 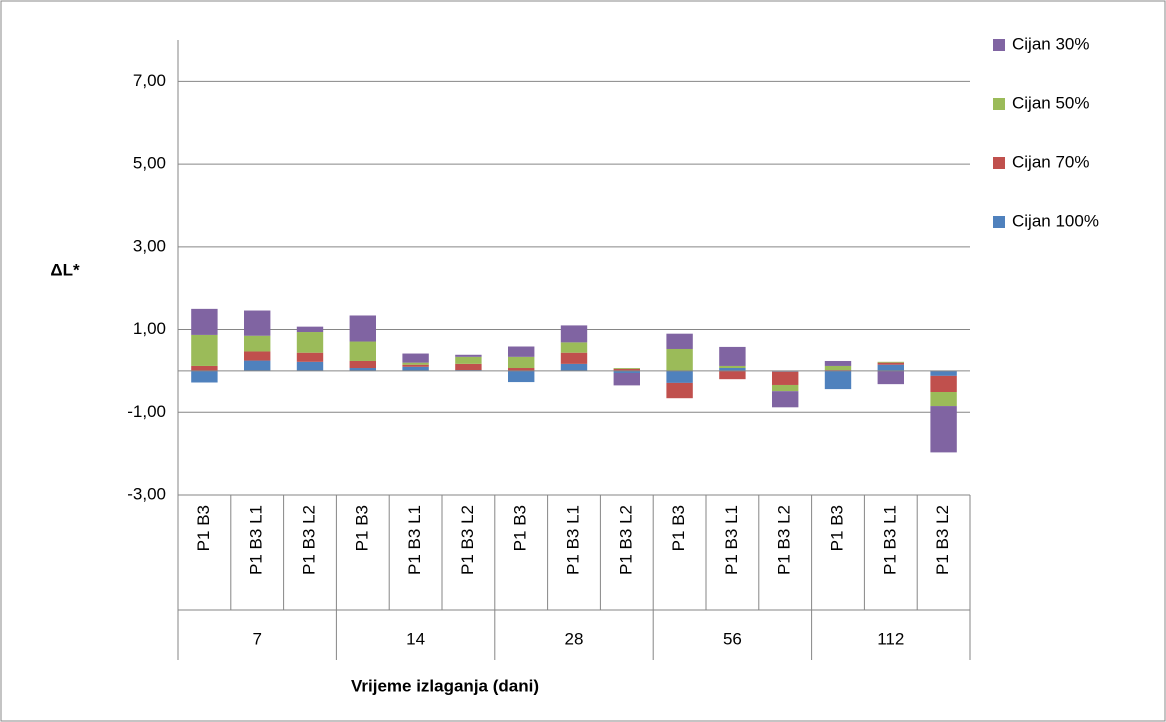 I want to click on y-tick-label: -1,00, so click(x=146, y=411).